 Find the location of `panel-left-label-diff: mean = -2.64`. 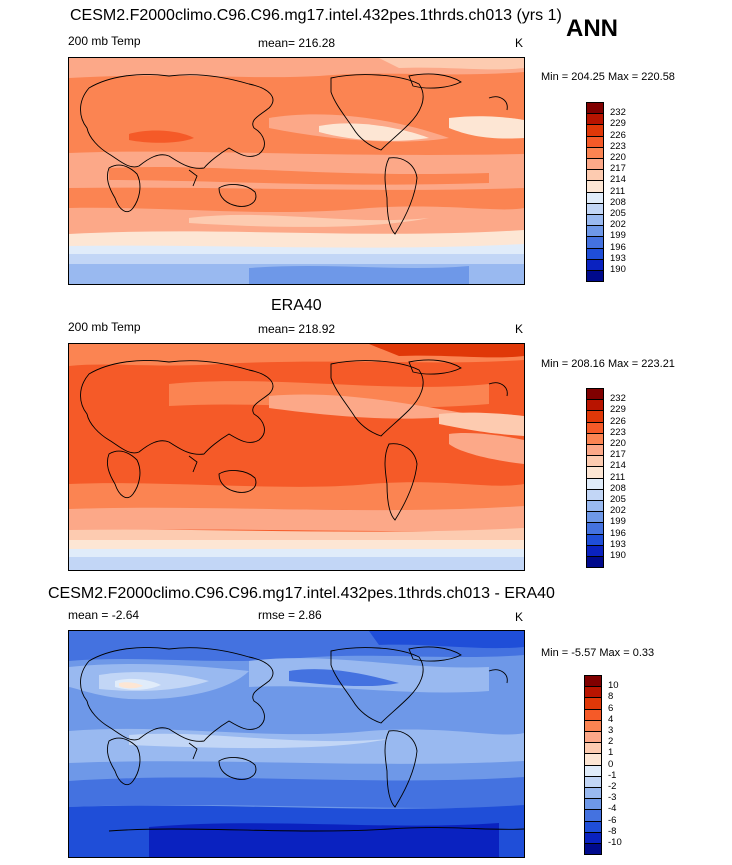

panel-left-label-diff: mean = -2.64 is located at coordinates (104, 615).